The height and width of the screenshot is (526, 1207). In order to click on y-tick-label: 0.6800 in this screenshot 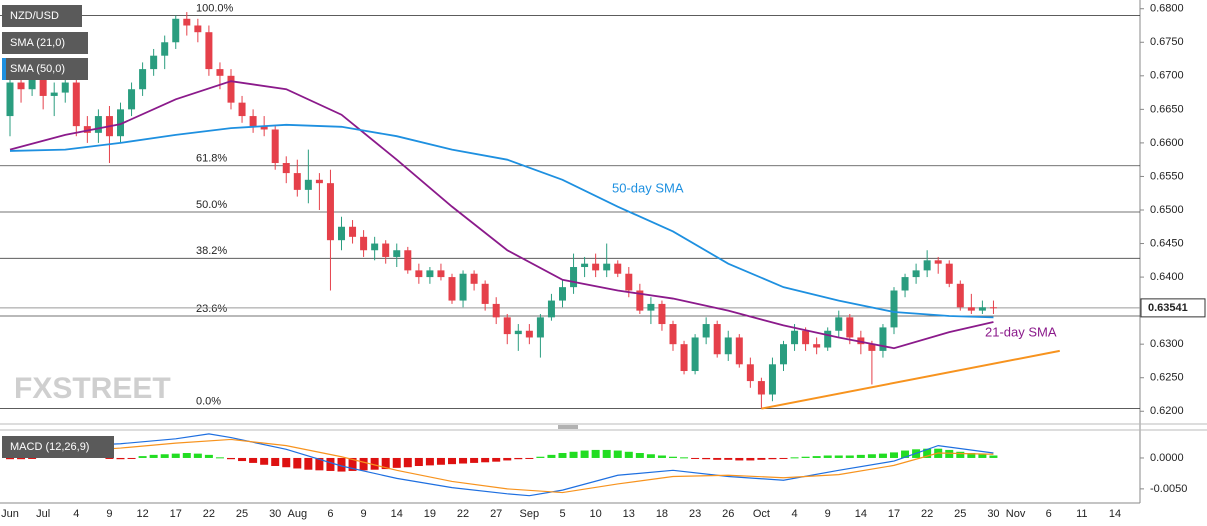, I will do `click(1167, 9)`.